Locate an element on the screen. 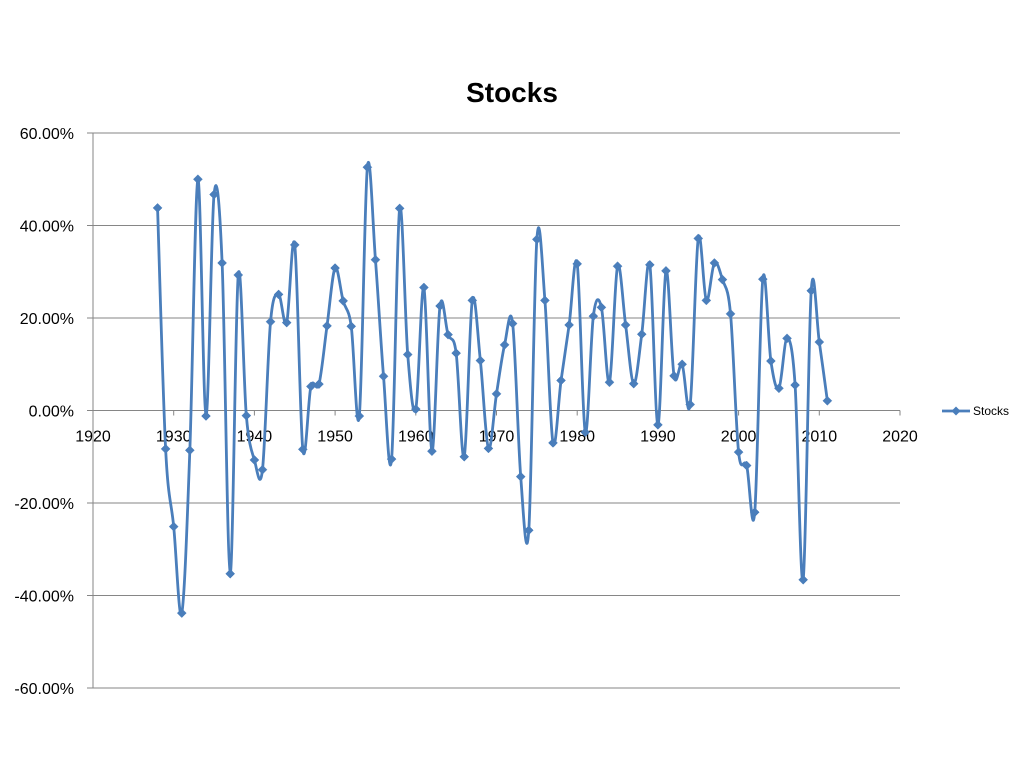  y-tick-label: 40.00% is located at coordinates (47, 227).